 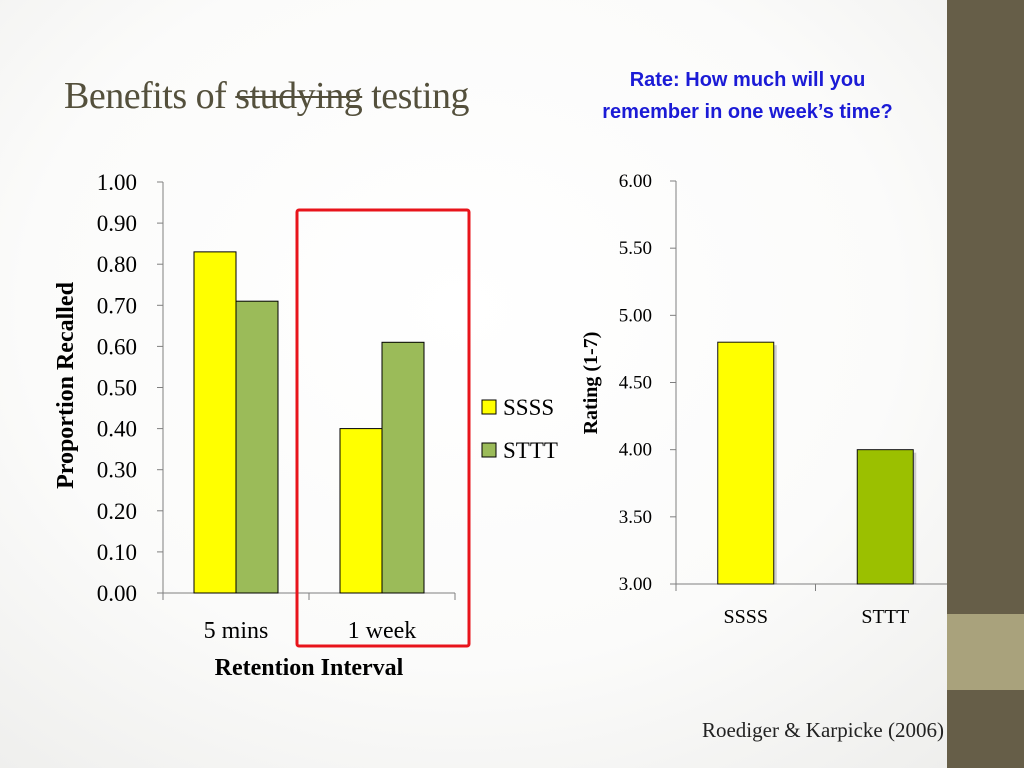 What do you see at coordinates (117, 223) in the screenshot?
I see `y-tick-label: 0.90` at bounding box center [117, 223].